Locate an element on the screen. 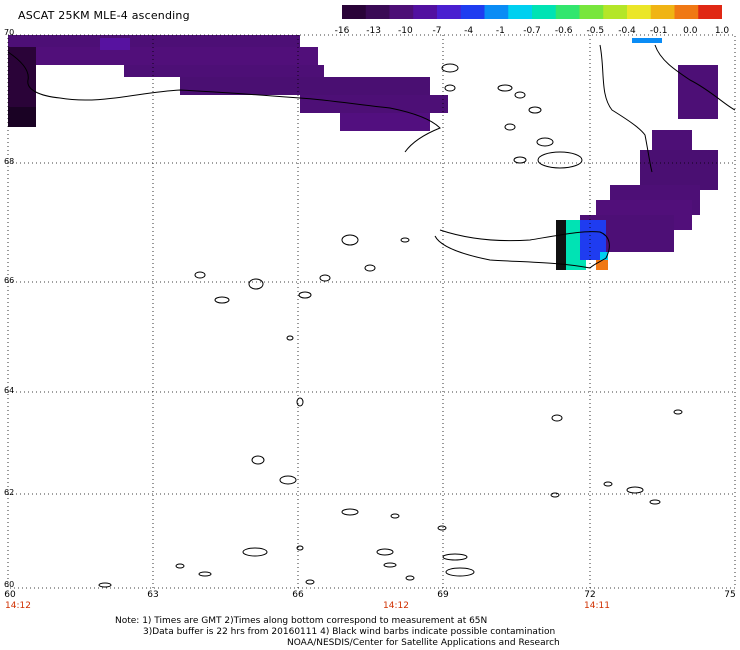 The image size is (740, 650). x-label-75: 75 is located at coordinates (730, 595).